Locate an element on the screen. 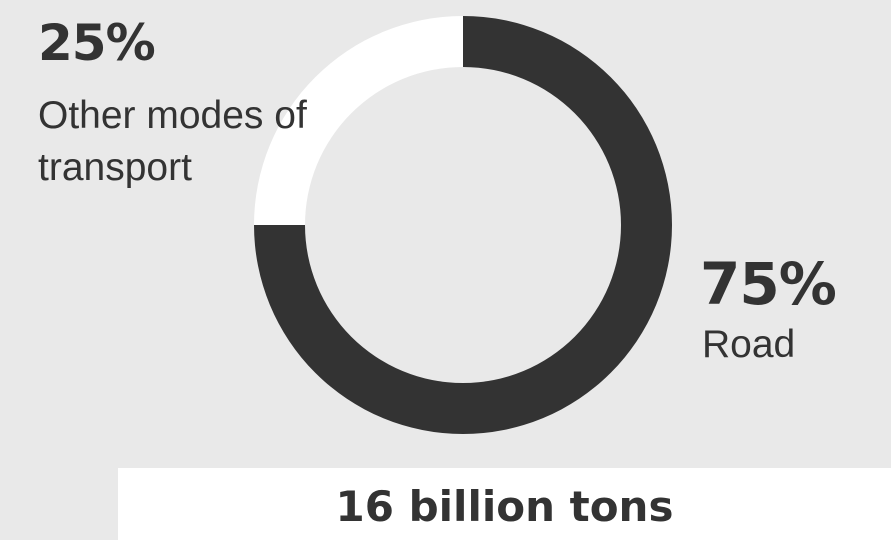  road-label: Road is located at coordinates (749, 344).